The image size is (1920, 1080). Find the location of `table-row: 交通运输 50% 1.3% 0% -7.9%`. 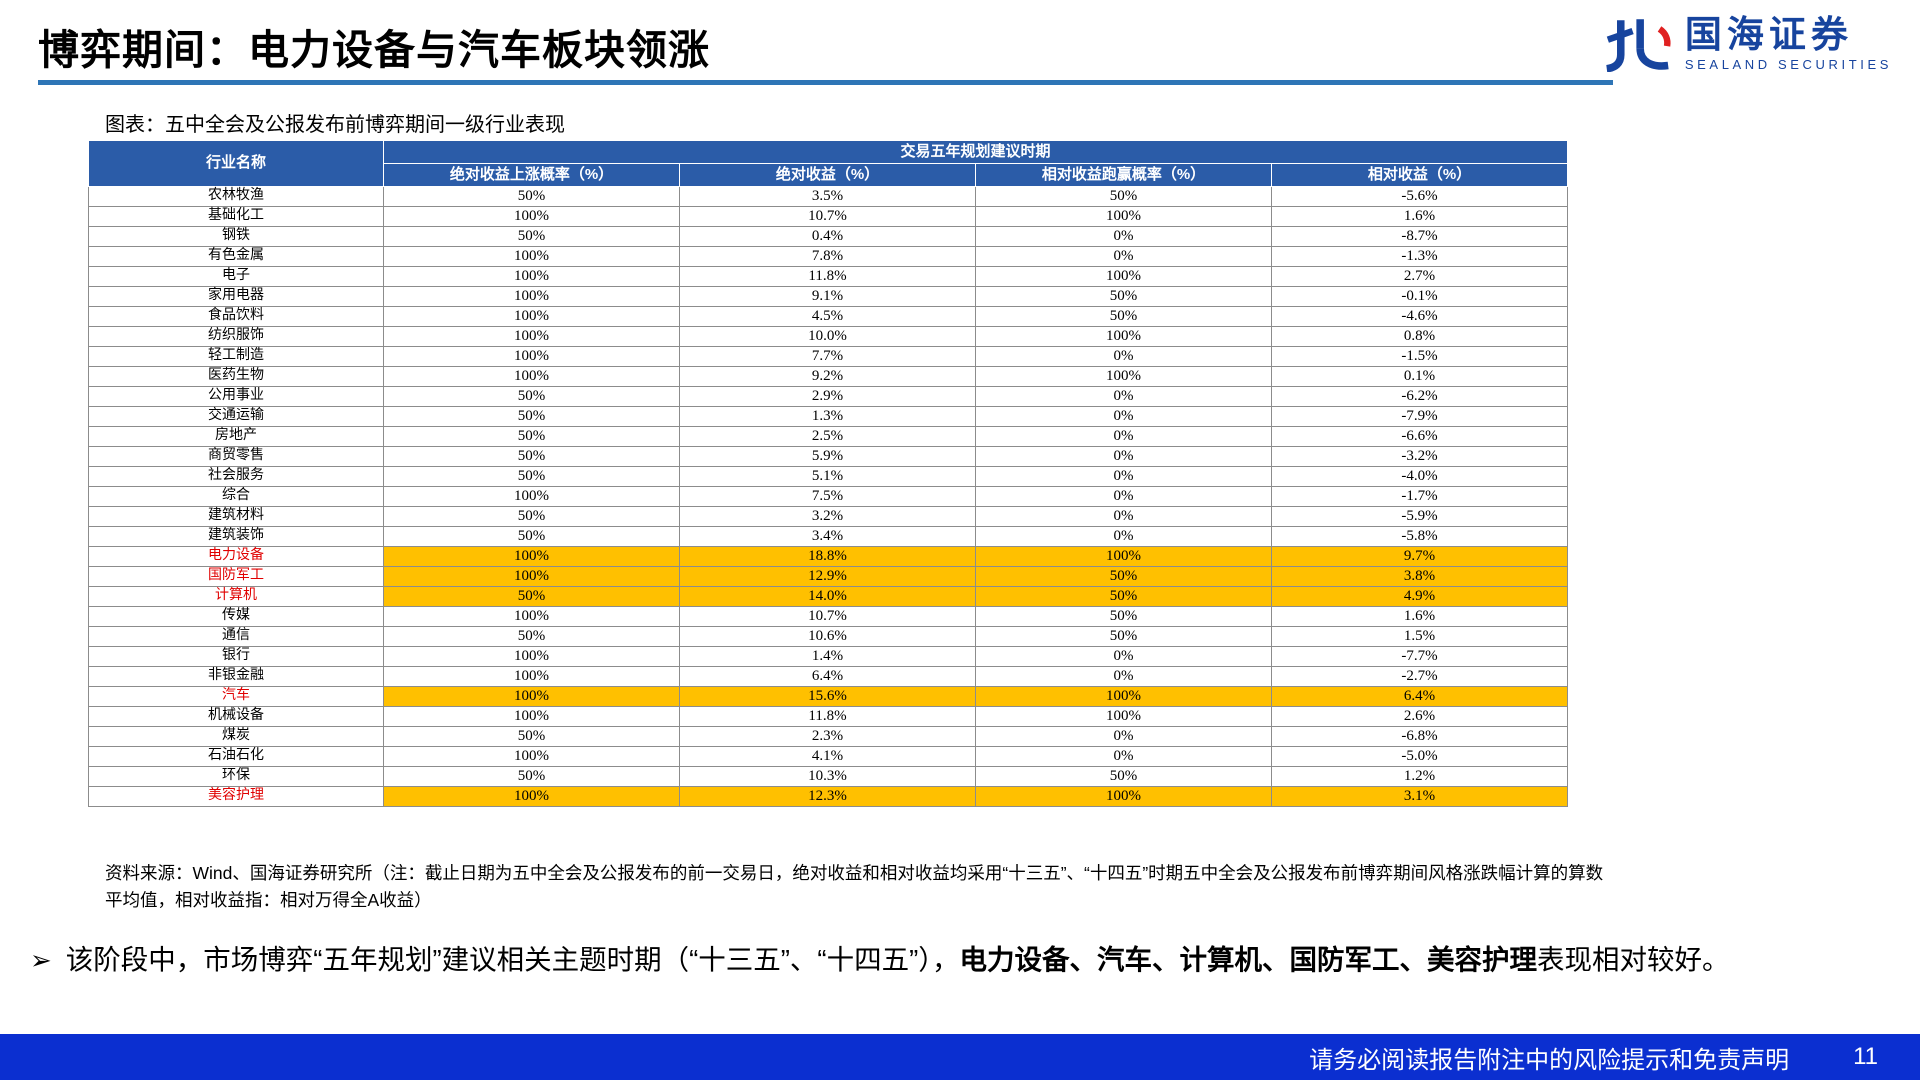

table-row: 交通运输 50% 1.3% 0% -7.9% is located at coordinates (828, 416).